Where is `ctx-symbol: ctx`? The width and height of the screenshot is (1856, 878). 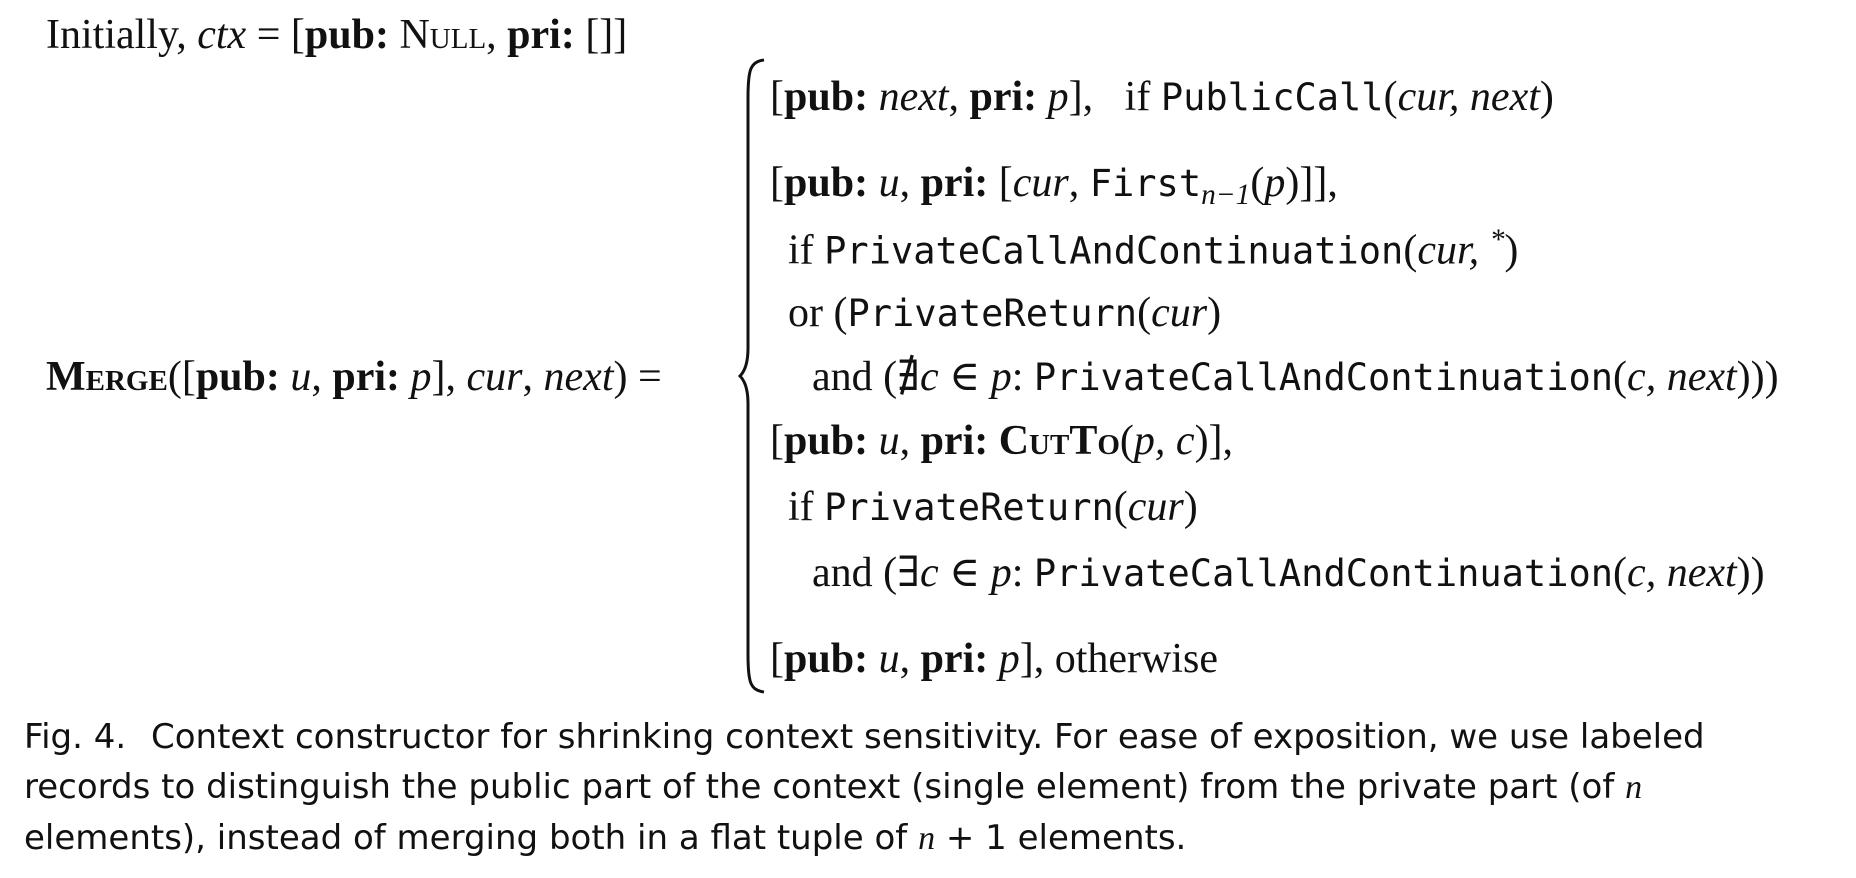 ctx-symbol: ctx is located at coordinates (222, 35).